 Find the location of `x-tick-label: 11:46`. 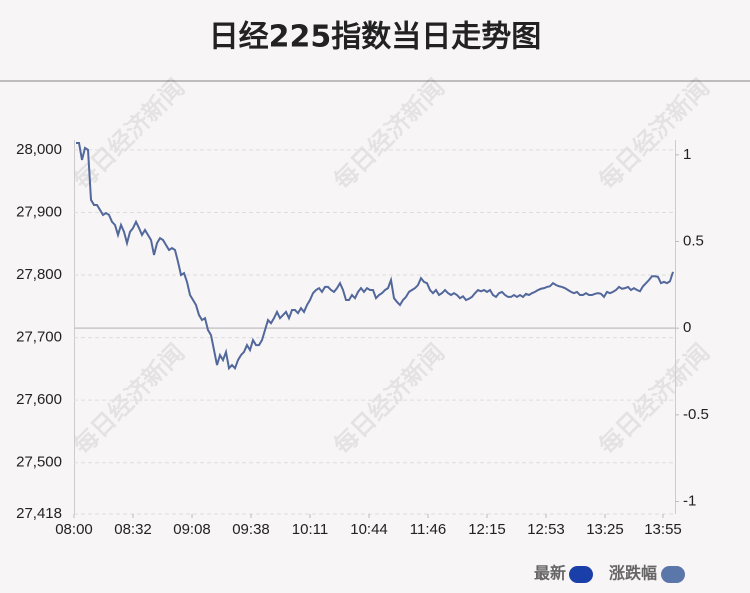

x-tick-label: 11:46 is located at coordinates (428, 529).